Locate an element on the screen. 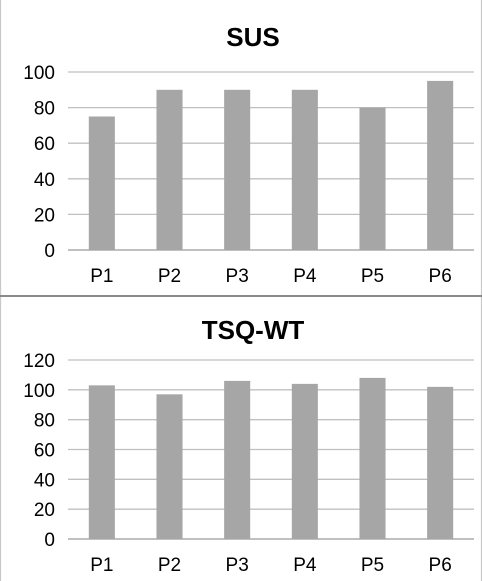 The height and width of the screenshot is (581, 482). sus-bar-p2 is located at coordinates (169, 169).